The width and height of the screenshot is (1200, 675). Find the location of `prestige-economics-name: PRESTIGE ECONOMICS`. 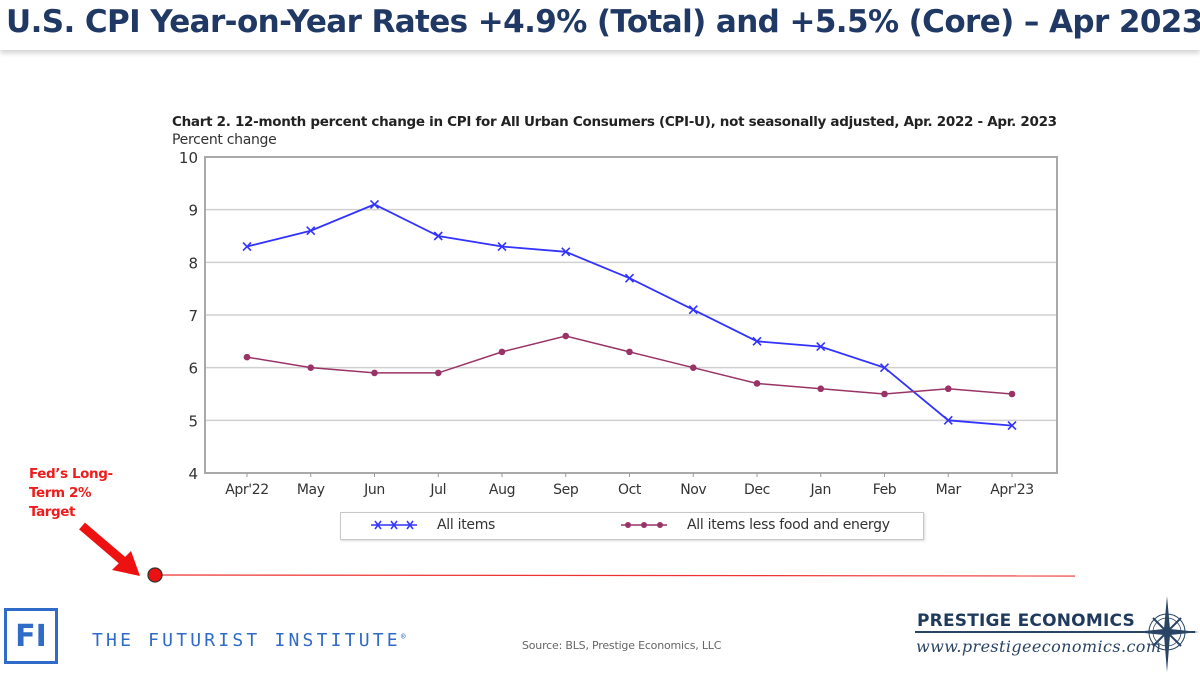

prestige-economics-name: PRESTIGE ECONOMICS is located at coordinates (1026, 621).